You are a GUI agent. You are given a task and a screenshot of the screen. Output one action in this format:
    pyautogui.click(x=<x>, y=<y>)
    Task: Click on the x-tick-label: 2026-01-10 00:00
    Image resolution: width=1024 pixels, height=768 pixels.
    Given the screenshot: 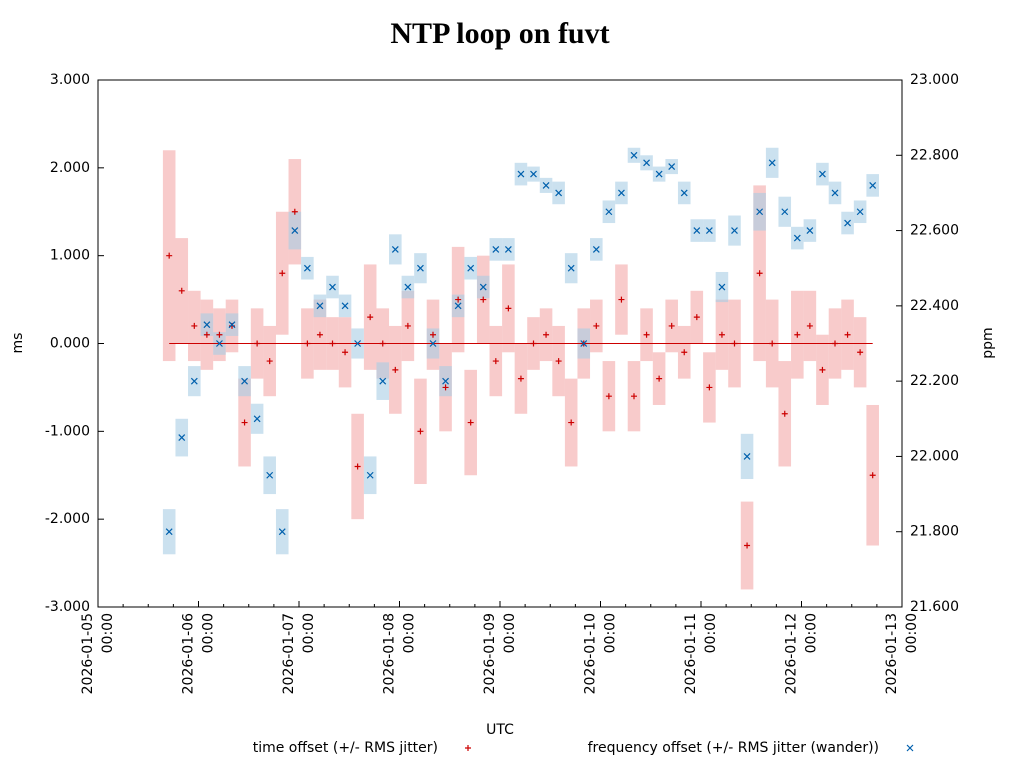 What is the action you would take?
    pyautogui.click(x=601, y=653)
    